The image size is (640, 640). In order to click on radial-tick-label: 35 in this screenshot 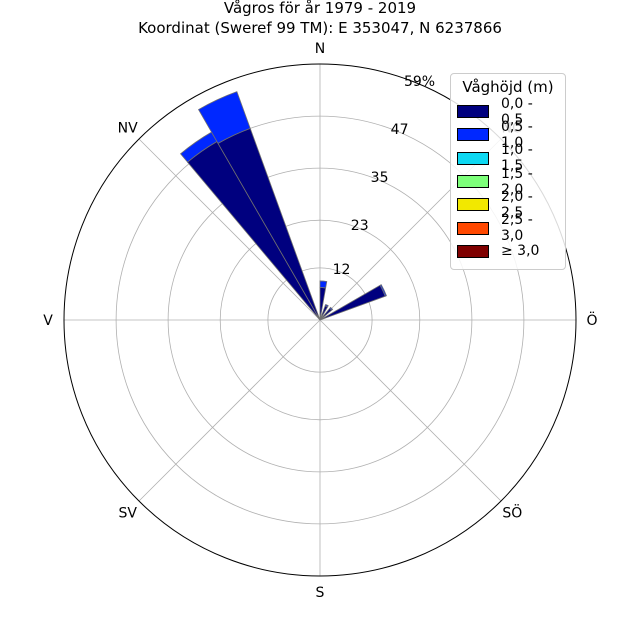, I will do `click(380, 178)`.